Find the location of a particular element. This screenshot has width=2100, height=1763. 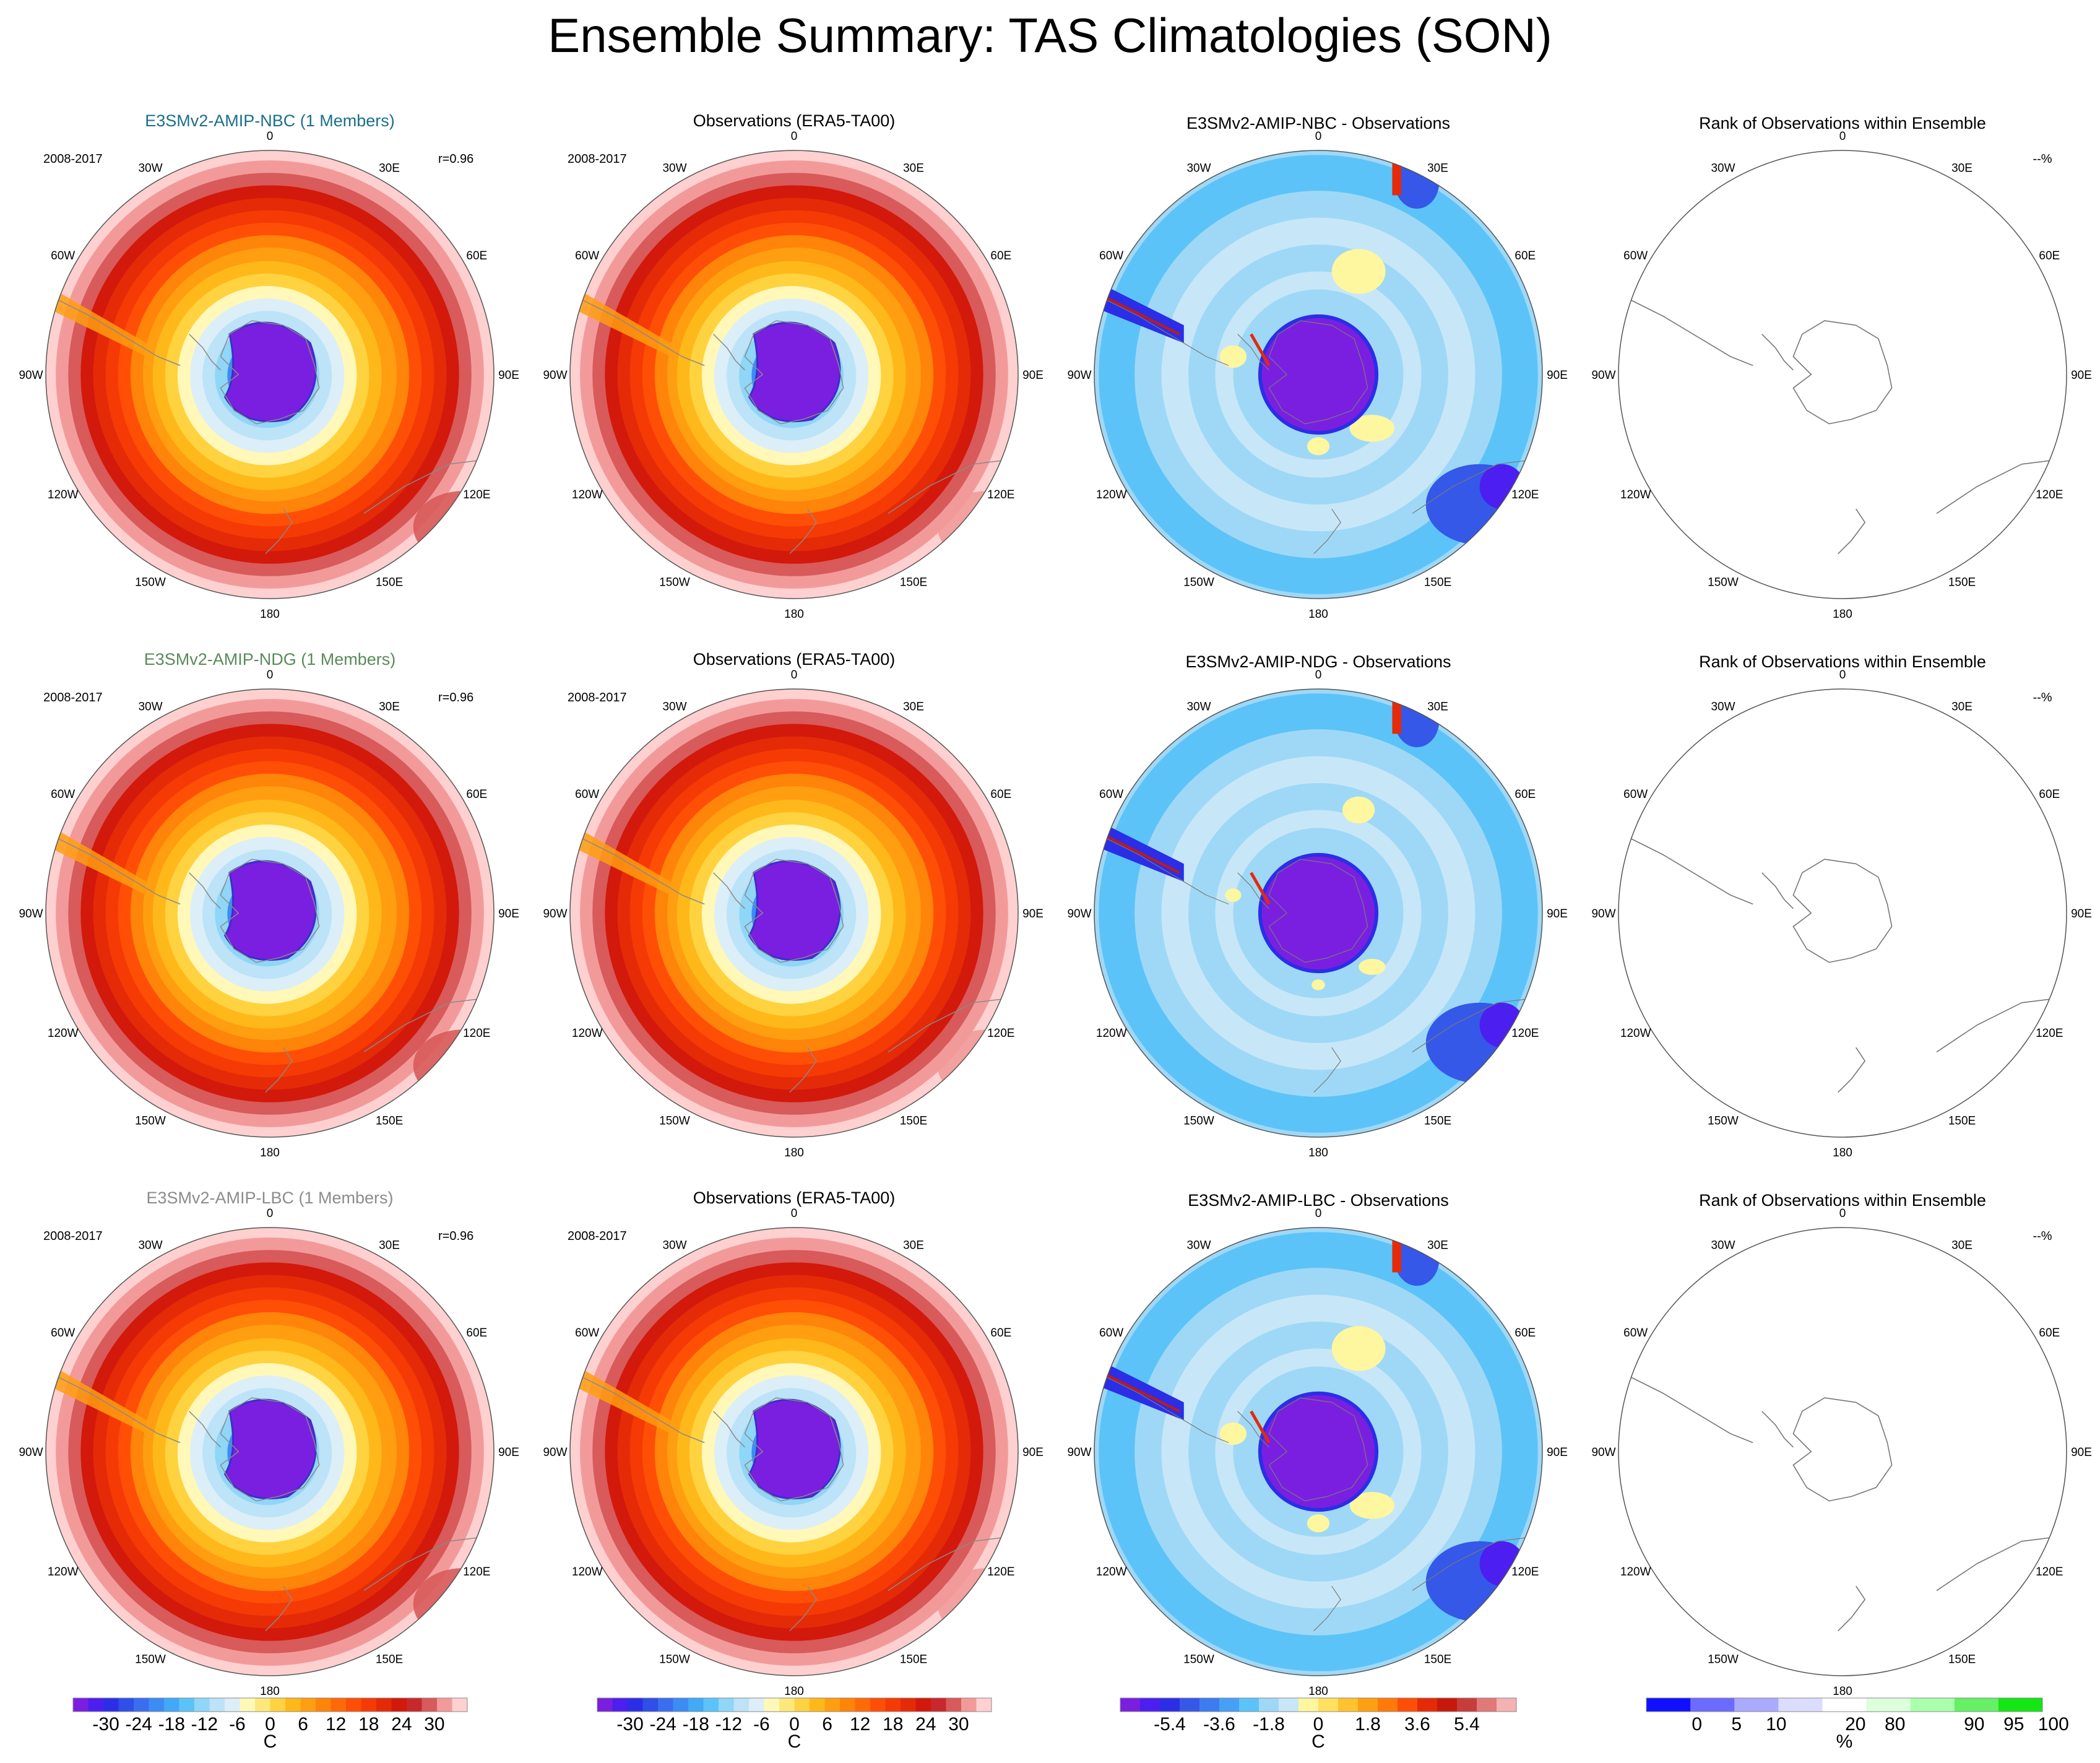

colorbar-tick-label: 12 is located at coordinates (860, 1724).